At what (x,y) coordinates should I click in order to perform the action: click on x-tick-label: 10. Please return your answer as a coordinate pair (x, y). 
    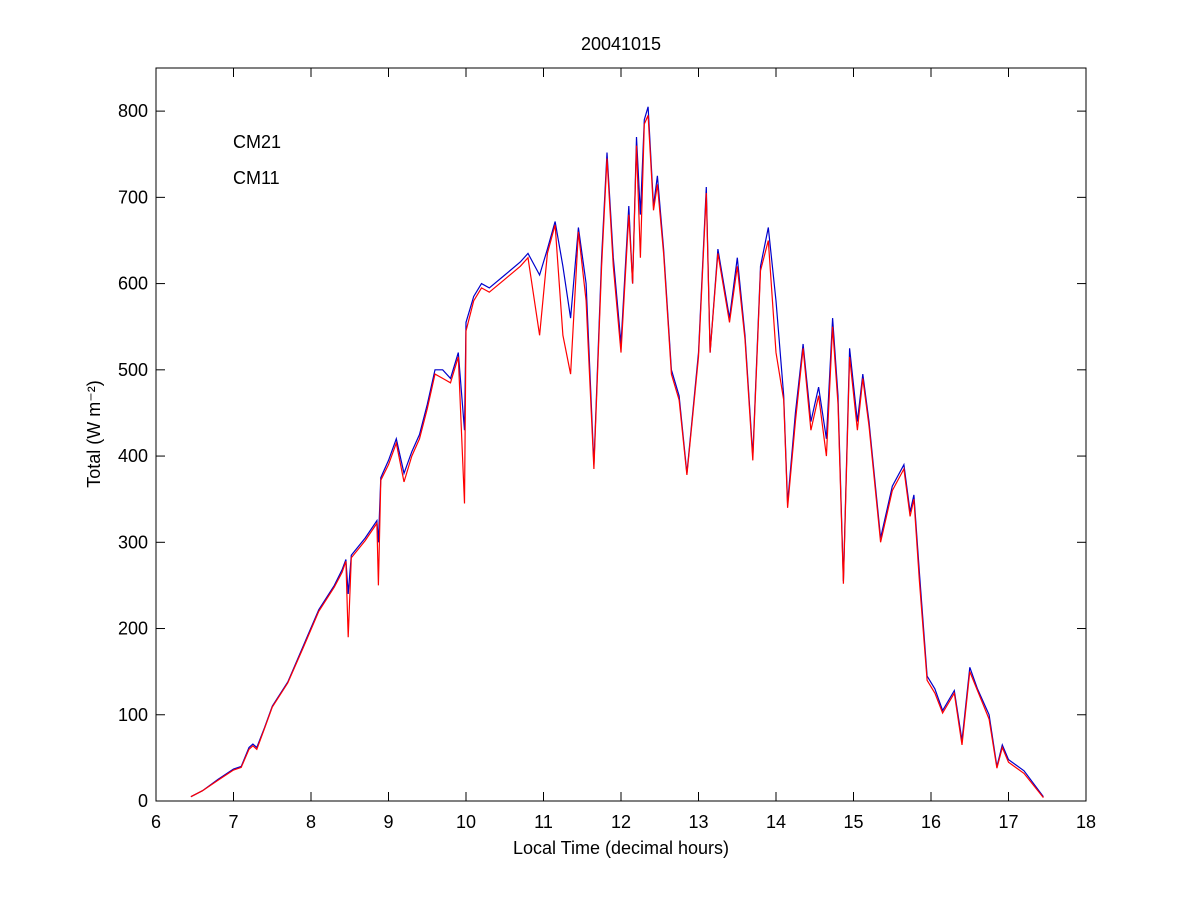
    Looking at the image, I should click on (466, 822).